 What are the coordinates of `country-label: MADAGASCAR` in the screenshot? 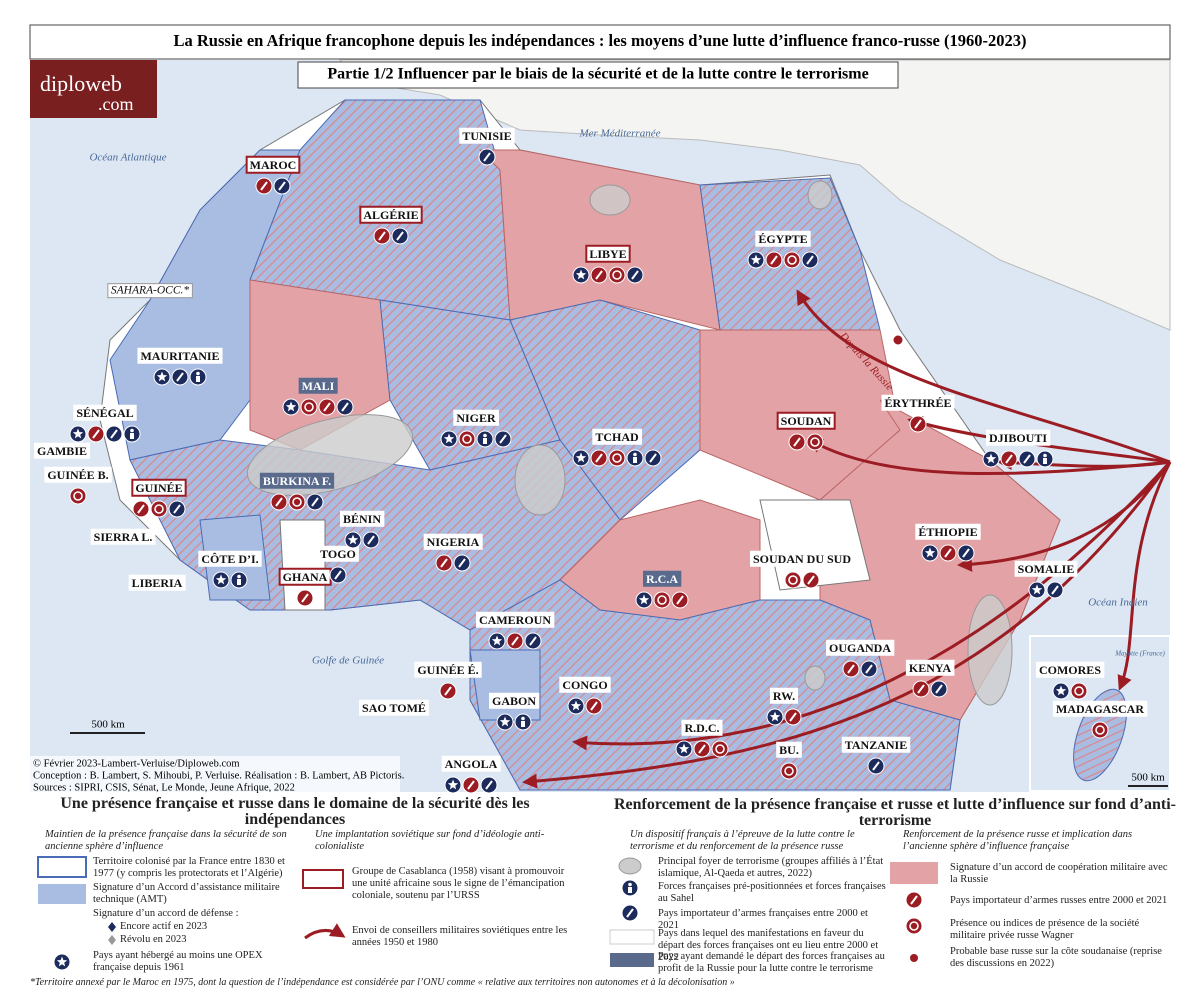 It's located at (1100, 709).